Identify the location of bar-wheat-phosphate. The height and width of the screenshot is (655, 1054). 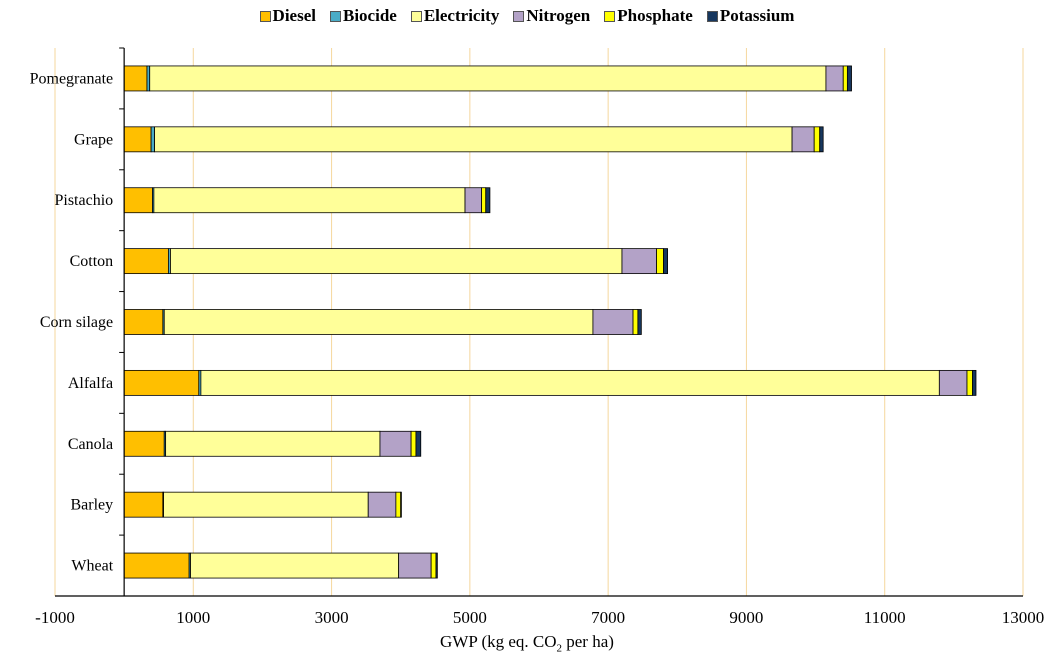
(433, 565).